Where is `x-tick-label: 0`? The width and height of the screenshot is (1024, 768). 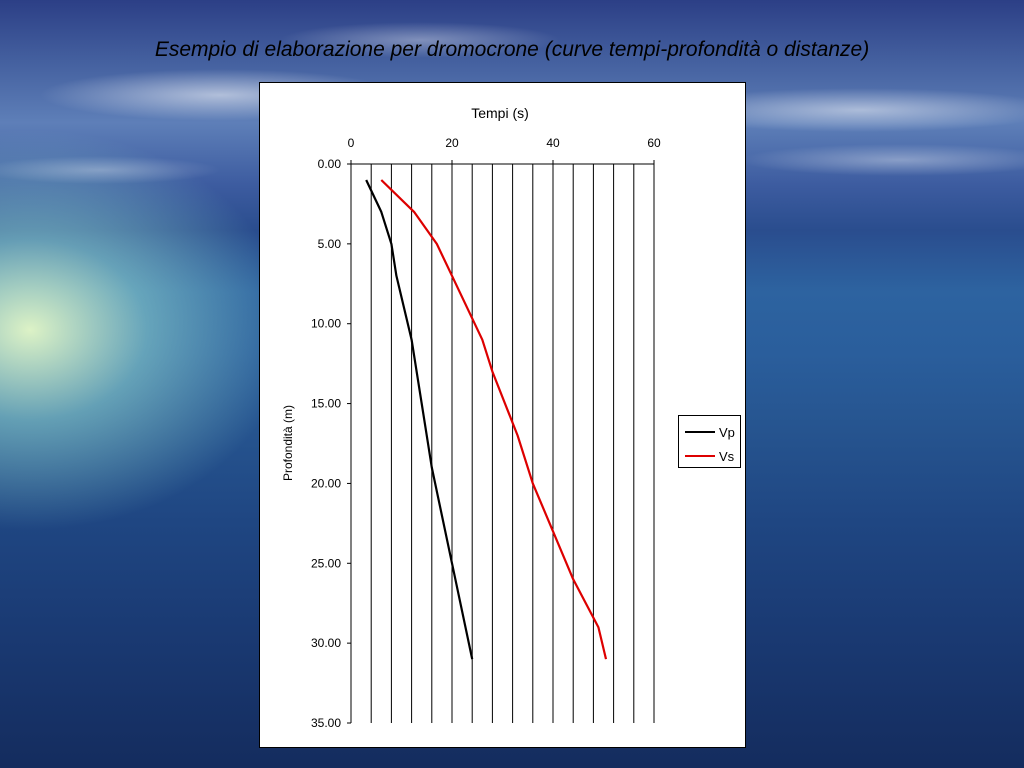 x-tick-label: 0 is located at coordinates (351, 143).